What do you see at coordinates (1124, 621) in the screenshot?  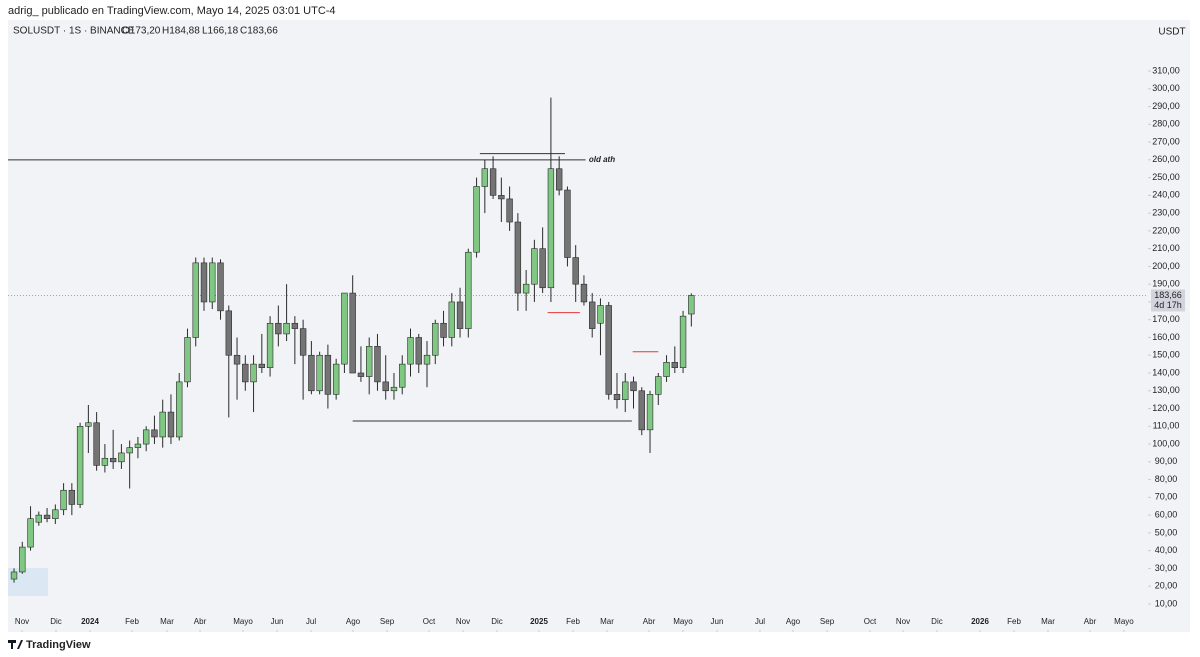 I see `x-tick-label: Mayo` at bounding box center [1124, 621].